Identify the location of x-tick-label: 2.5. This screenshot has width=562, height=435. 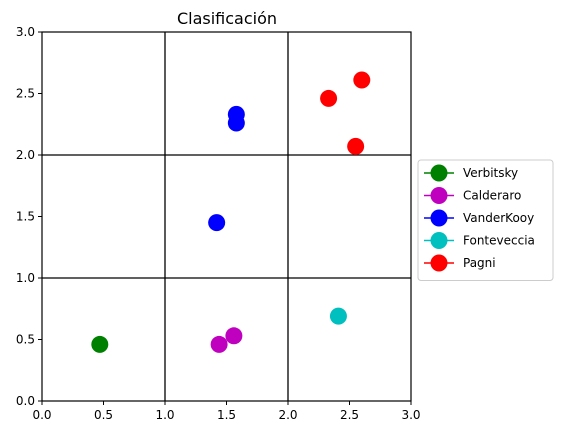
(349, 415).